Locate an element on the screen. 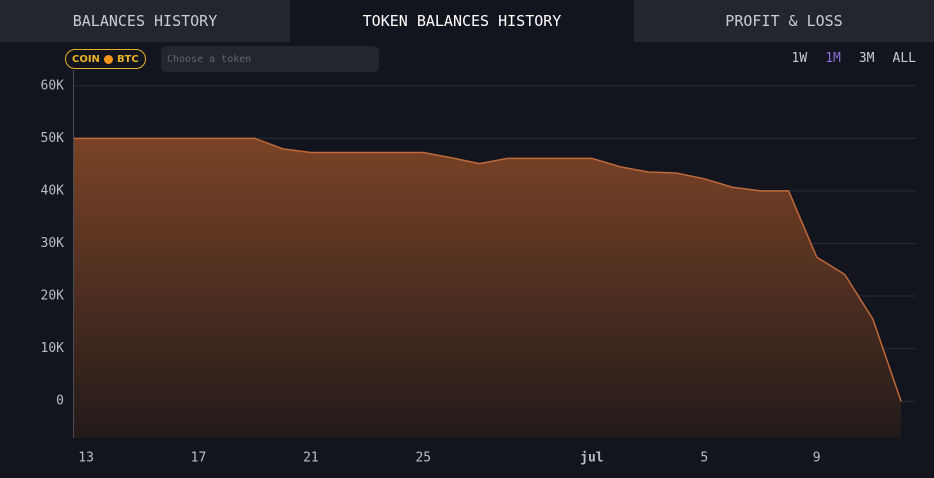 The image size is (934, 478). btc-icon is located at coordinates (108, 59).